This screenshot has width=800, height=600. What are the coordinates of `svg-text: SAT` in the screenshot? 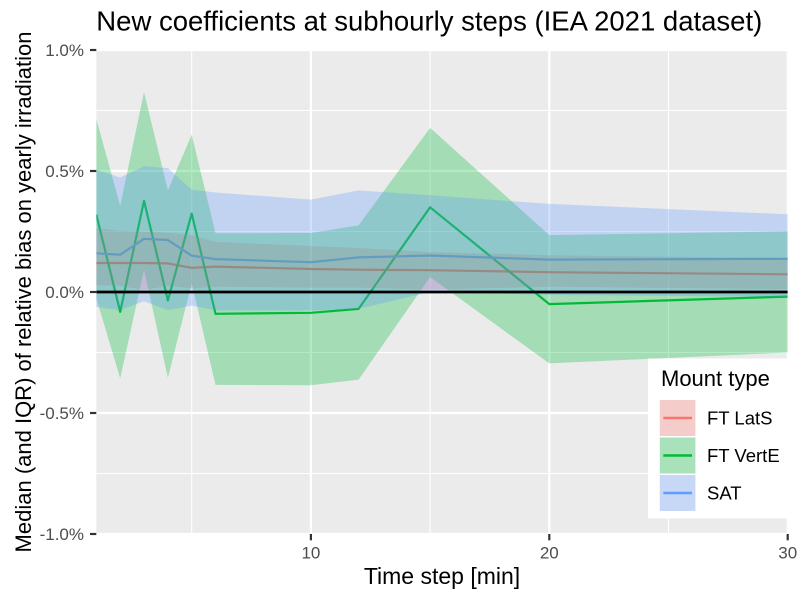 It's located at (724, 492).